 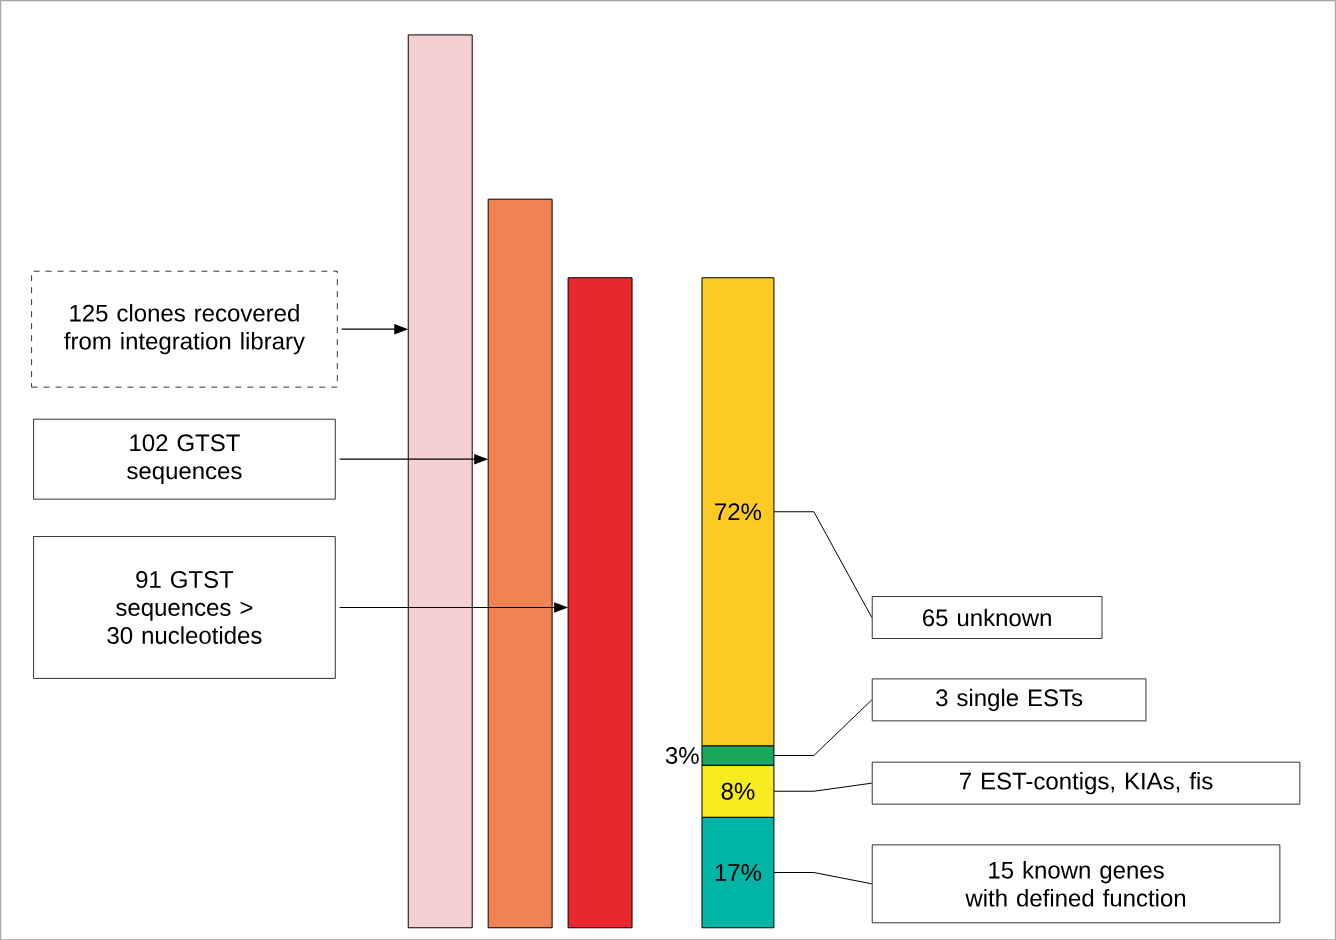 I want to click on data-label: 8%, so click(x=738, y=791).